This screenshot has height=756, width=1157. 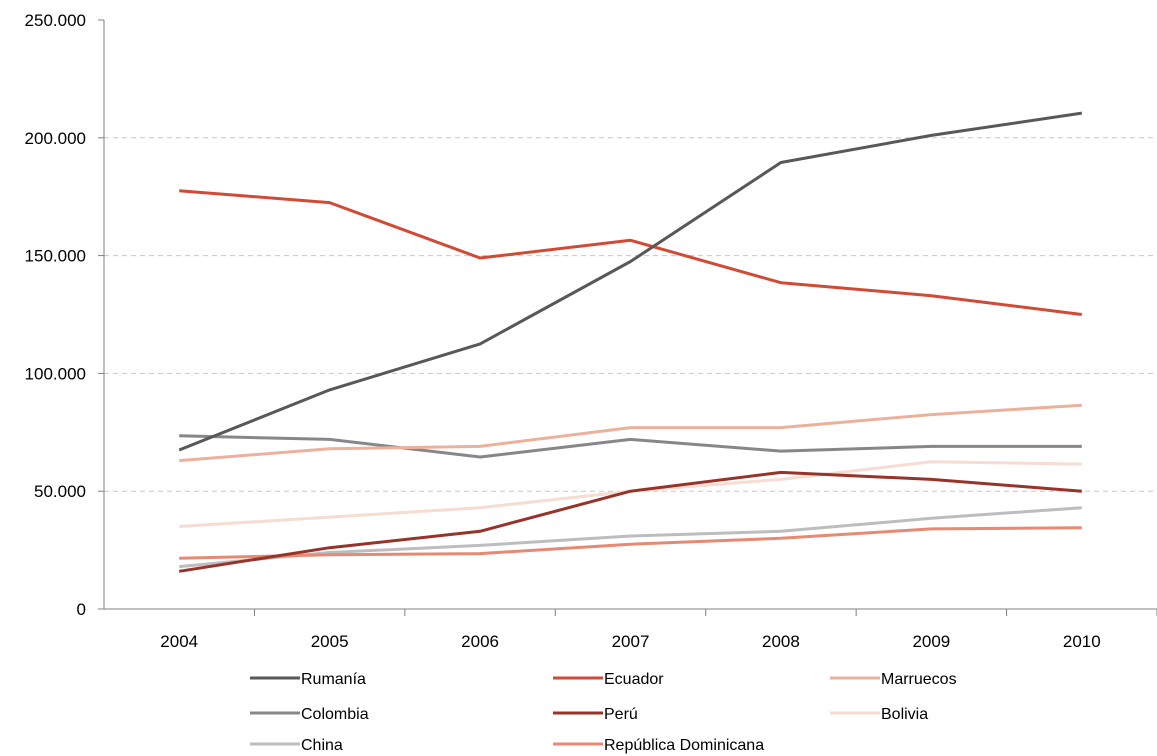 What do you see at coordinates (919, 679) in the screenshot?
I see `legend-label: Marruecos` at bounding box center [919, 679].